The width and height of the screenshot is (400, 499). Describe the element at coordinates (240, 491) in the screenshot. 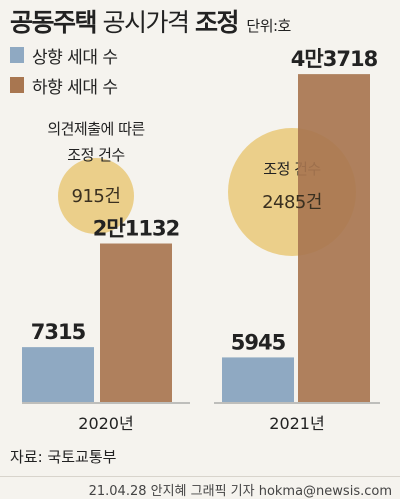

I see `credit-text: 21.04.28 안지혜 그래픽 기자 hokma@newsis.com` at that location.